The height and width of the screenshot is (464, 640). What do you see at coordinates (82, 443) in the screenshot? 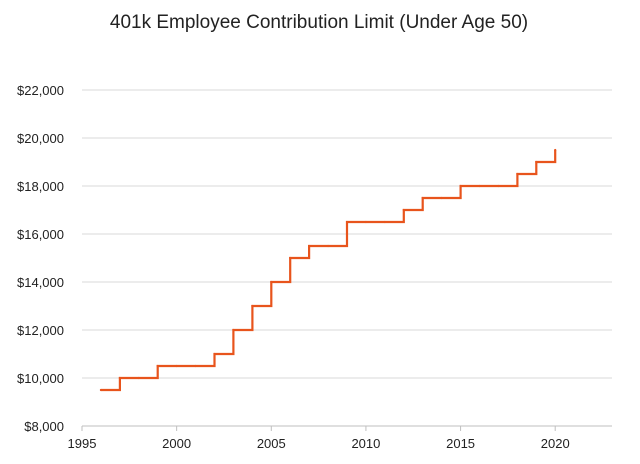
I see `x-tick-label: 1995` at bounding box center [82, 443].